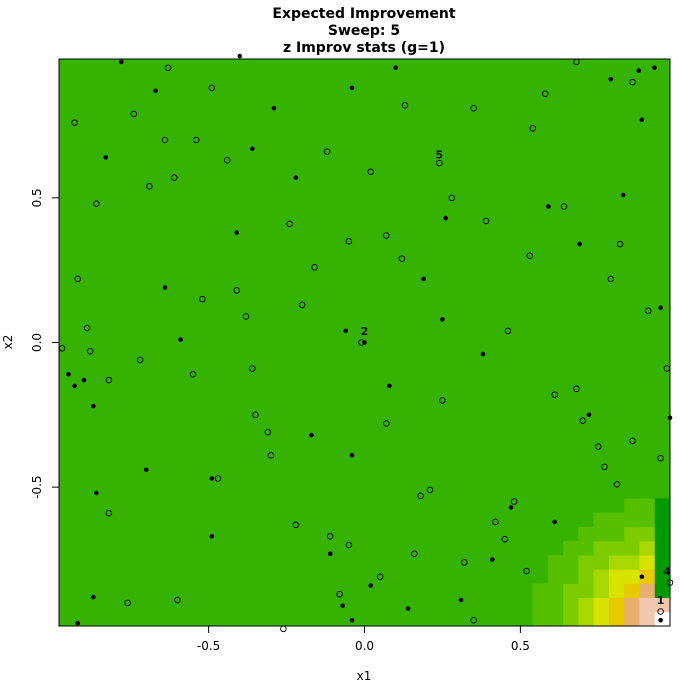  I want to click on y-axis-label: x2, so click(8, 342).